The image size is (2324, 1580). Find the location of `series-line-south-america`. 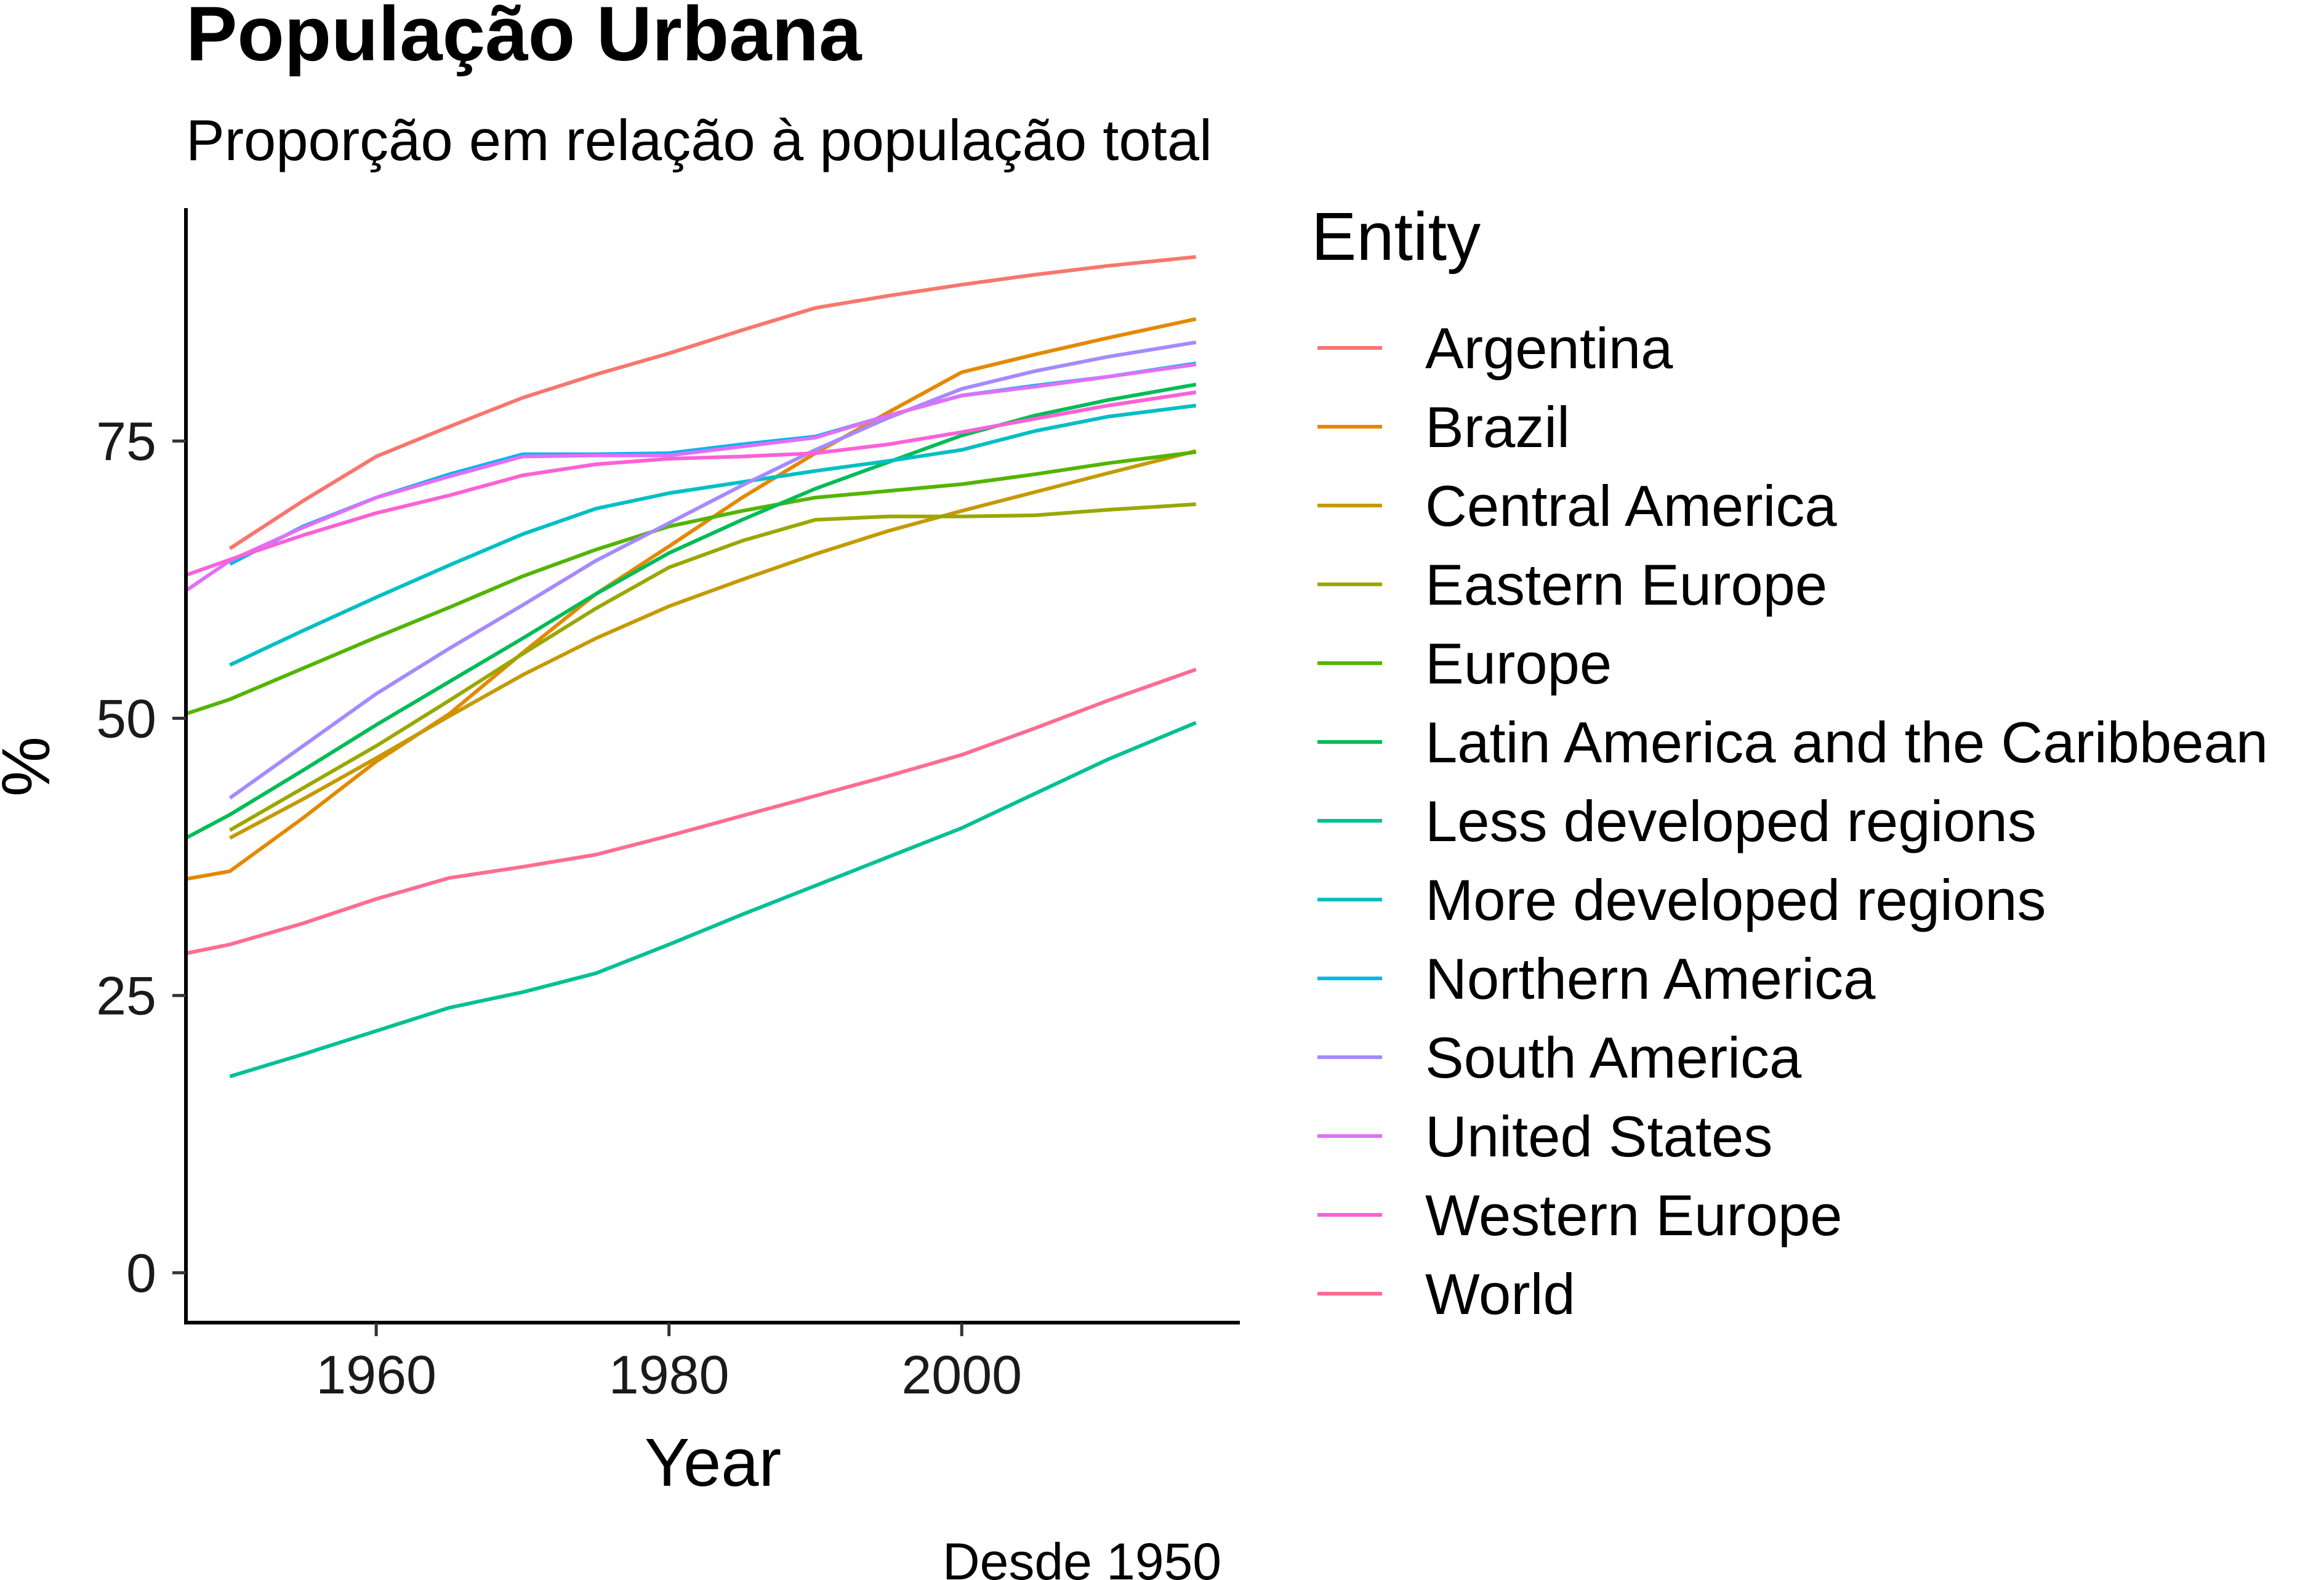

series-line-south-america is located at coordinates (712, 570).